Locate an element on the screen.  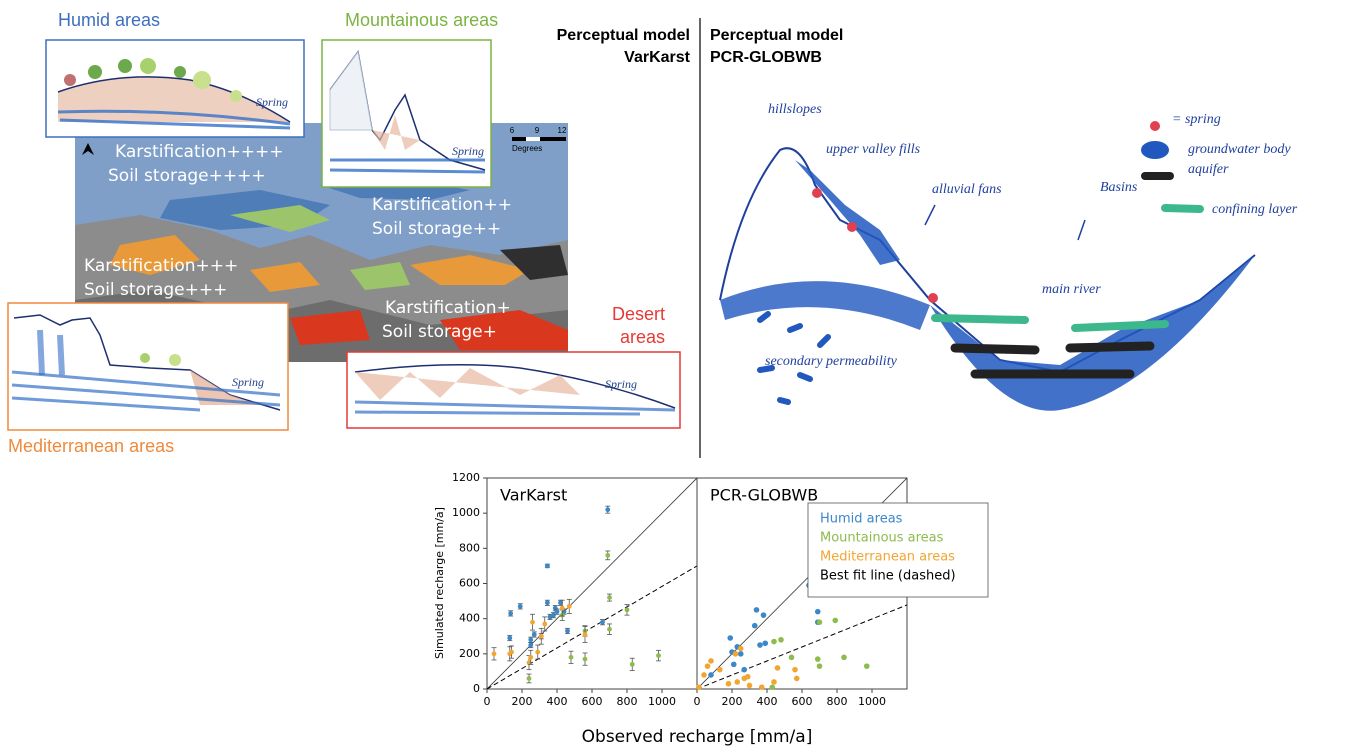
x-axis-label: Observed recharge [mm/a] is located at coordinates (697, 737).